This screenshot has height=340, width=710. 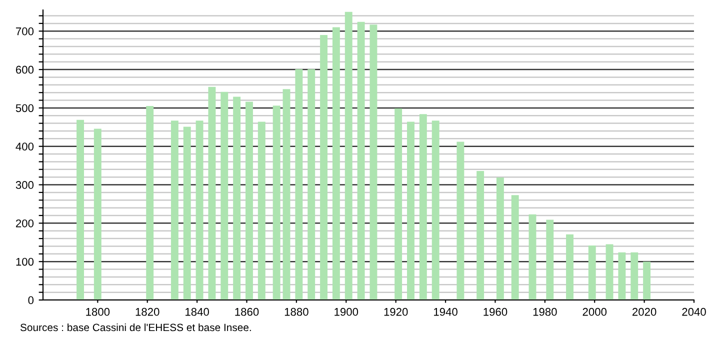 What do you see at coordinates (644, 312) in the screenshot?
I see `x-tick-label: 2020` at bounding box center [644, 312].